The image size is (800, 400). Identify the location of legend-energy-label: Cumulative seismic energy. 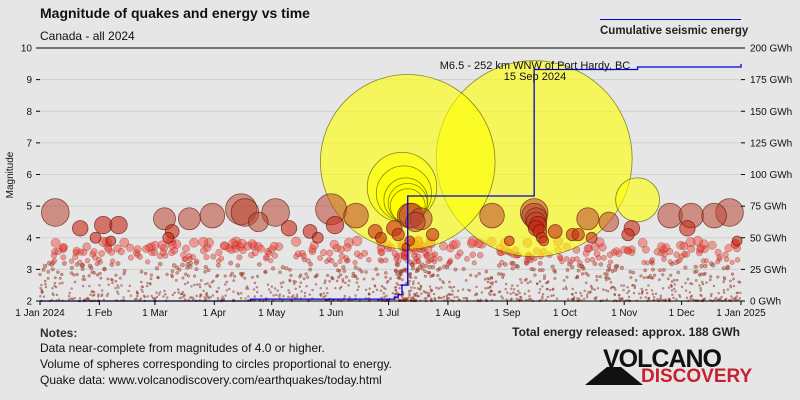
(674, 31).